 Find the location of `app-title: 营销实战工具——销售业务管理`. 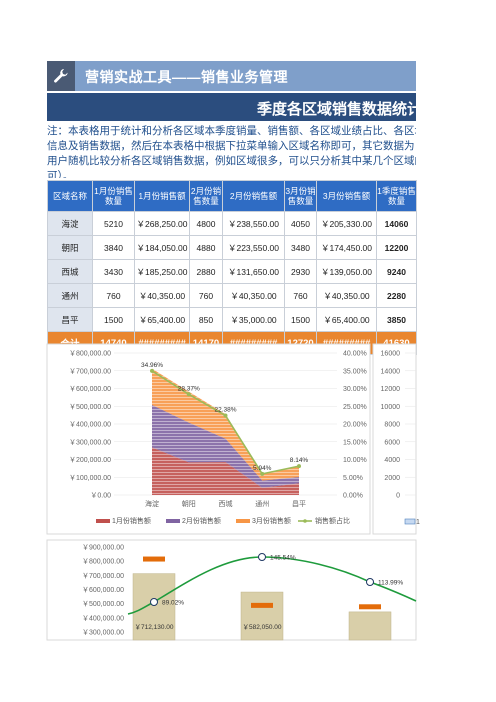

app-title: 营销实战工具——销售业务管理 is located at coordinates (186, 77).